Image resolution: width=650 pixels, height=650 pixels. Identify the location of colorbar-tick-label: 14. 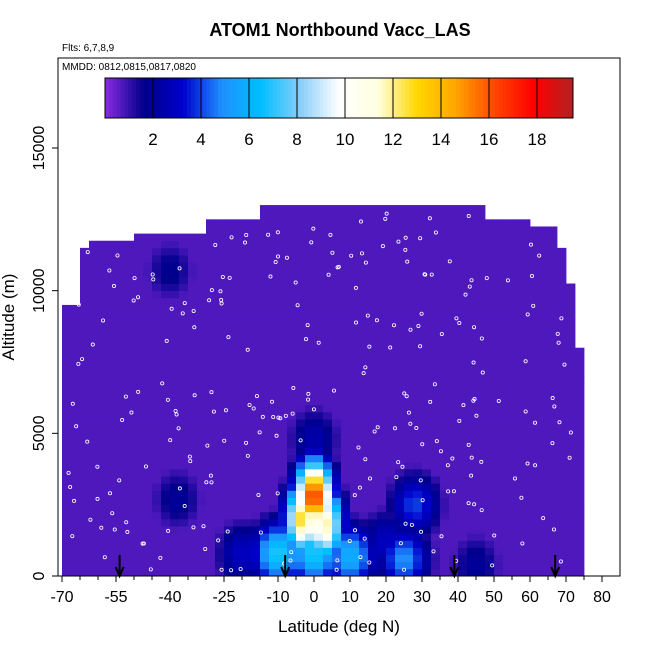
(441, 139).